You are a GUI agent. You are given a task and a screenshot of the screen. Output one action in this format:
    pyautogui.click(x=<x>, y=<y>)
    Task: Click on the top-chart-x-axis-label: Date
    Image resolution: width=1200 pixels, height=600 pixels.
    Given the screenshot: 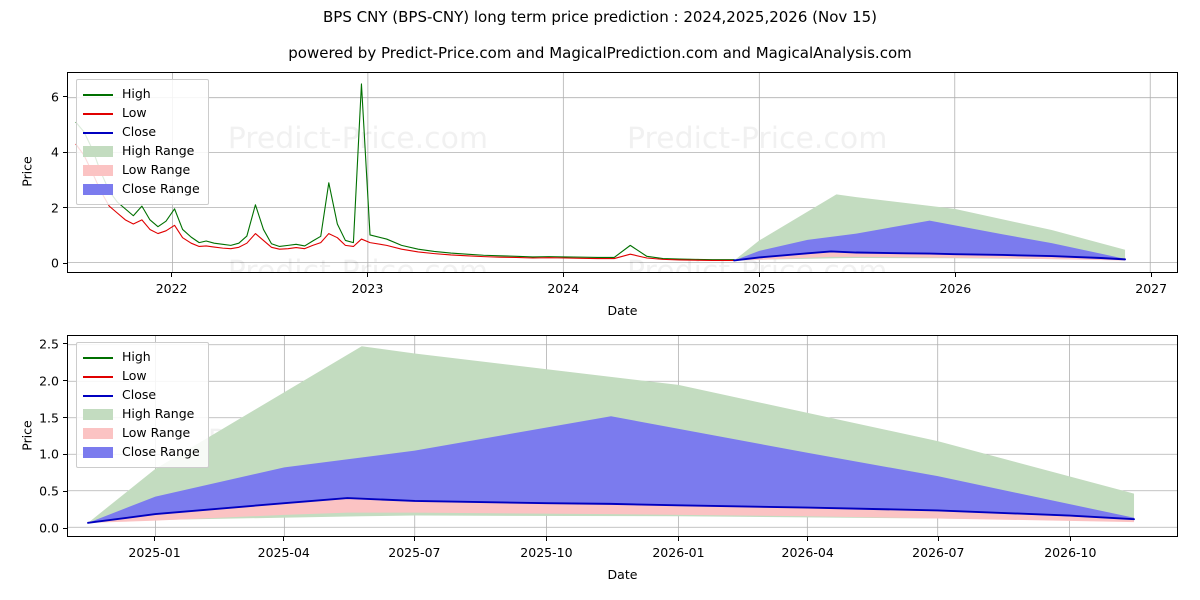 What is the action you would take?
    pyautogui.click(x=622, y=310)
    